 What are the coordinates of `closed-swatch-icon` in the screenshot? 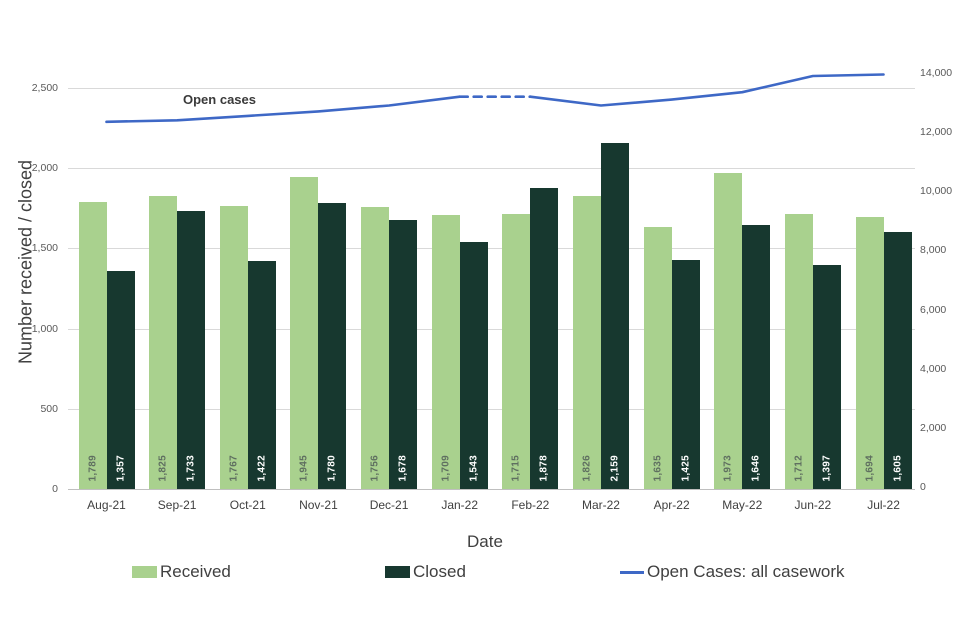 It's located at (397, 572).